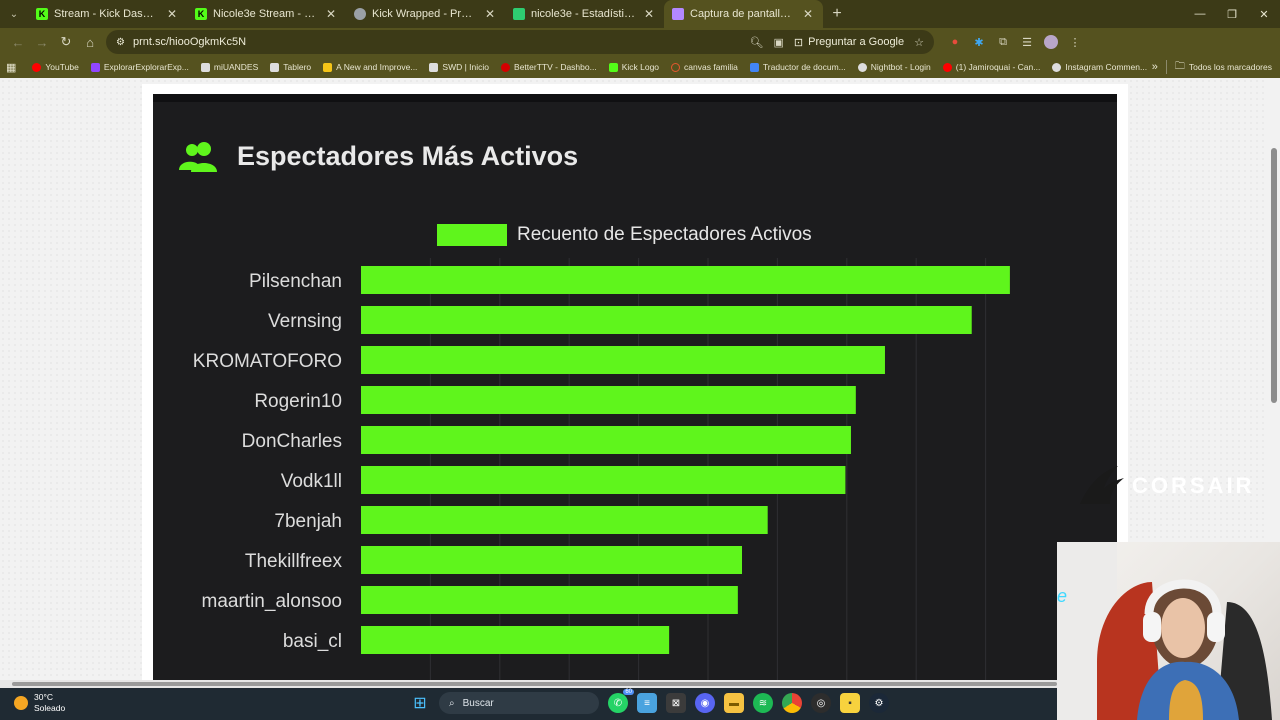  What do you see at coordinates (763, 703) in the screenshot?
I see `spotify-icon: ≋` at bounding box center [763, 703].